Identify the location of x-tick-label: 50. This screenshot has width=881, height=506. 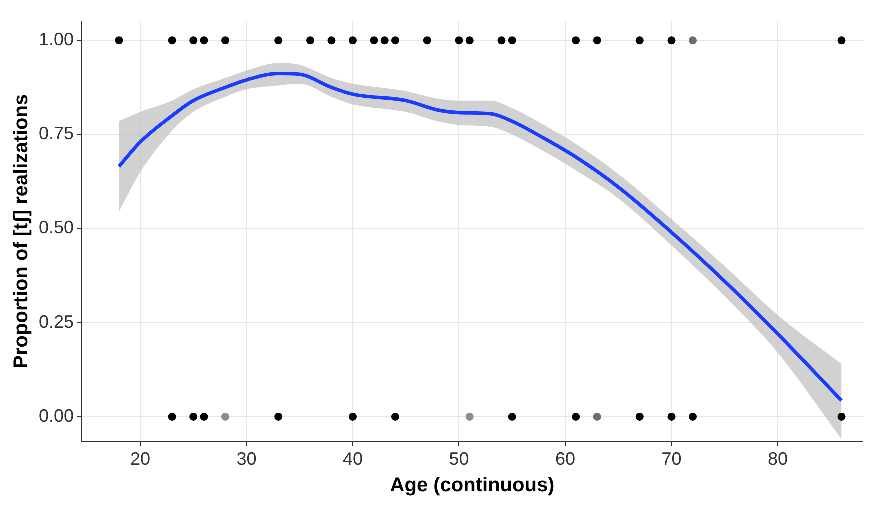
(459, 459).